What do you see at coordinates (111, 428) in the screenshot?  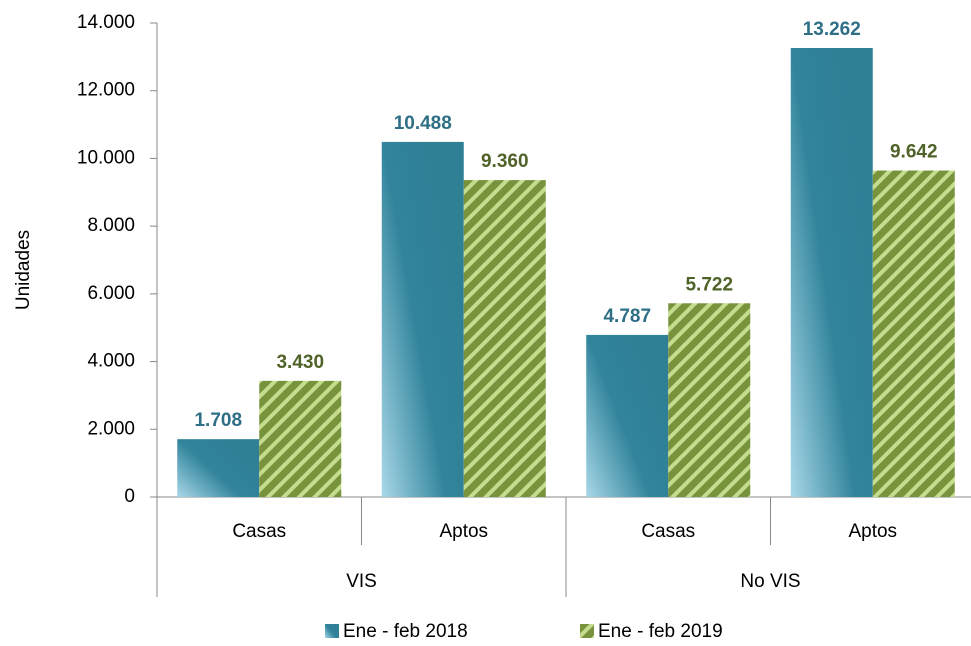 I see `y-tick-label: 2.000` at bounding box center [111, 428].